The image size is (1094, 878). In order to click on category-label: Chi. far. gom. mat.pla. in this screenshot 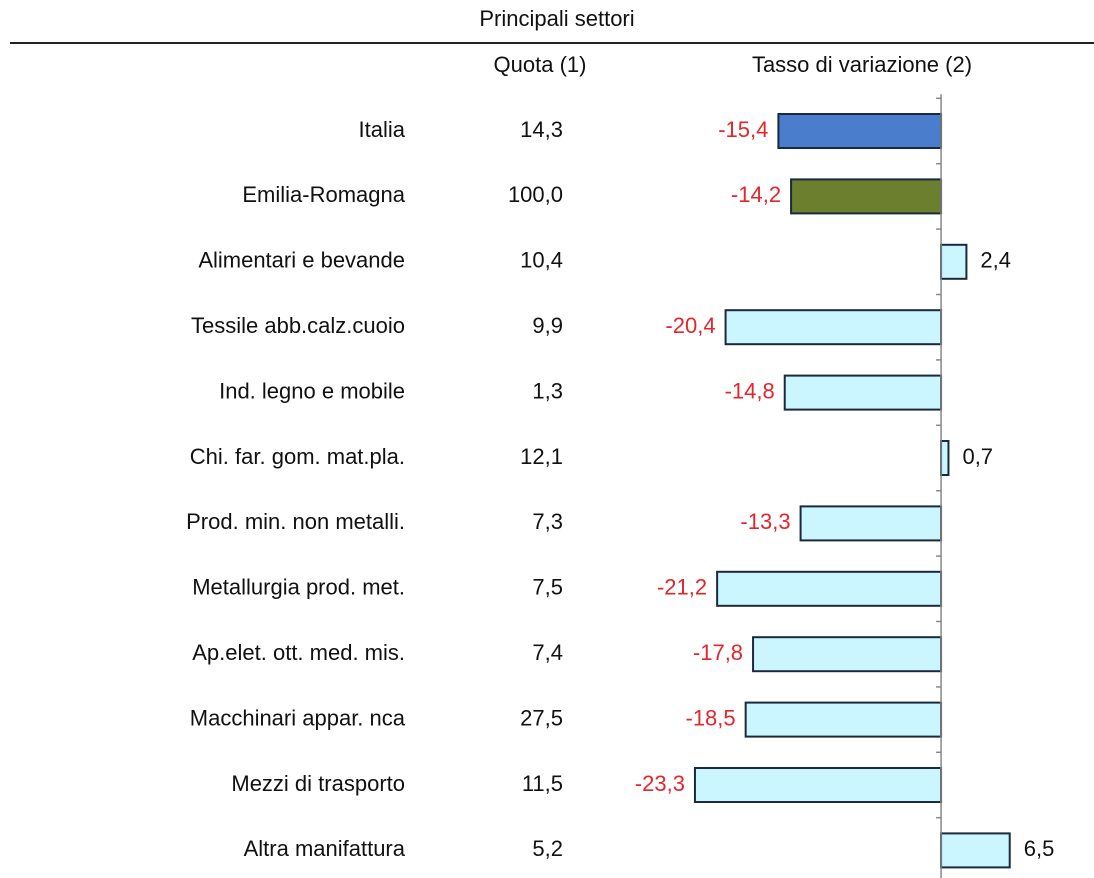, I will do `click(297, 456)`.